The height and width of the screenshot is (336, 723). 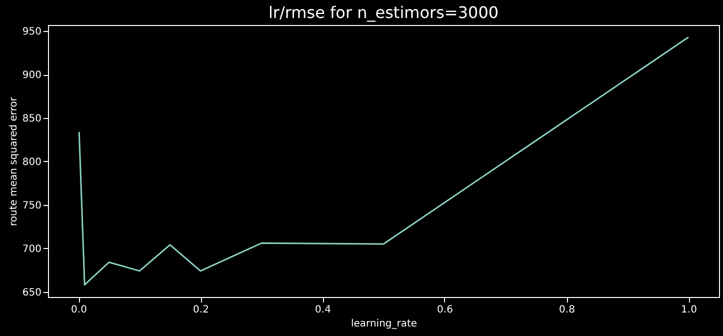 What do you see at coordinates (445, 310) in the screenshot?
I see `x-tick-label: 0.6` at bounding box center [445, 310].